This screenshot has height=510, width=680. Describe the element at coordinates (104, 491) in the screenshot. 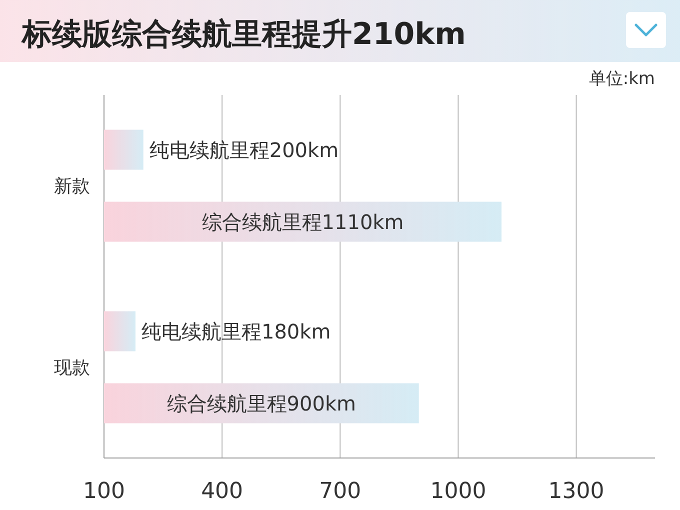

I see `x-tick-label: 100` at that location.